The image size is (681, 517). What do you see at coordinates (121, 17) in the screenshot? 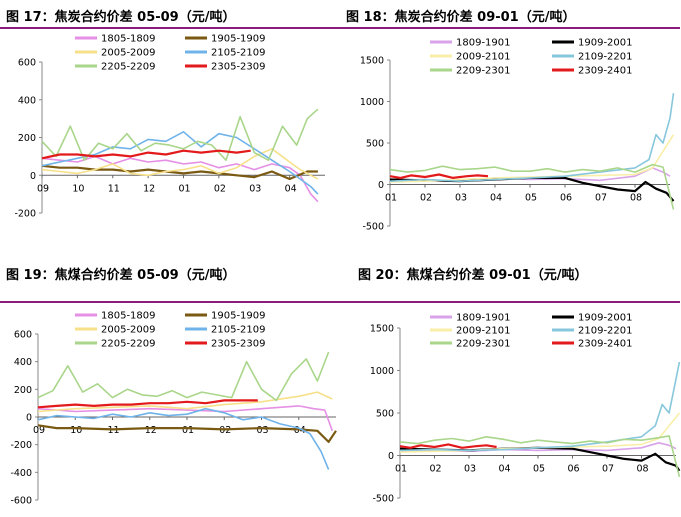
I see `chart-title: 图 17：焦炭合约价差 05-09（元/吨）` at bounding box center [121, 17].